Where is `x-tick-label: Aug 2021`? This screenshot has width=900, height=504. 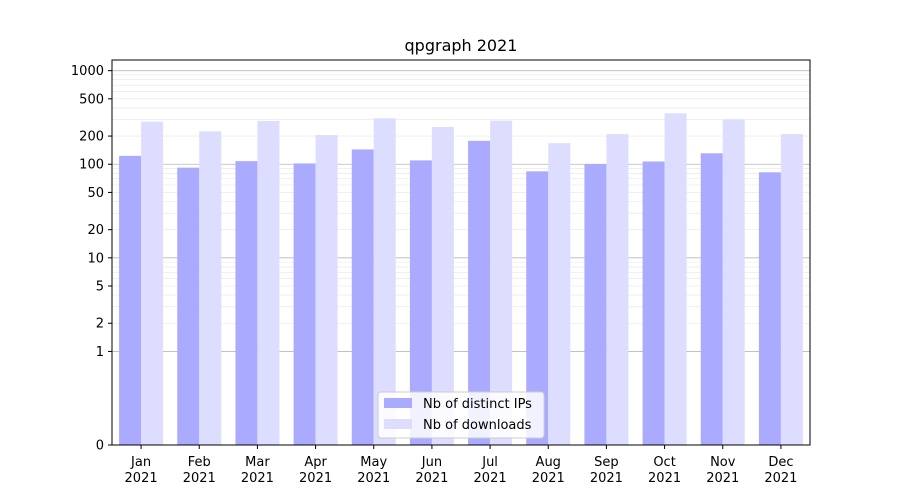 x-tick-label: Aug 2021 is located at coordinates (548, 470).